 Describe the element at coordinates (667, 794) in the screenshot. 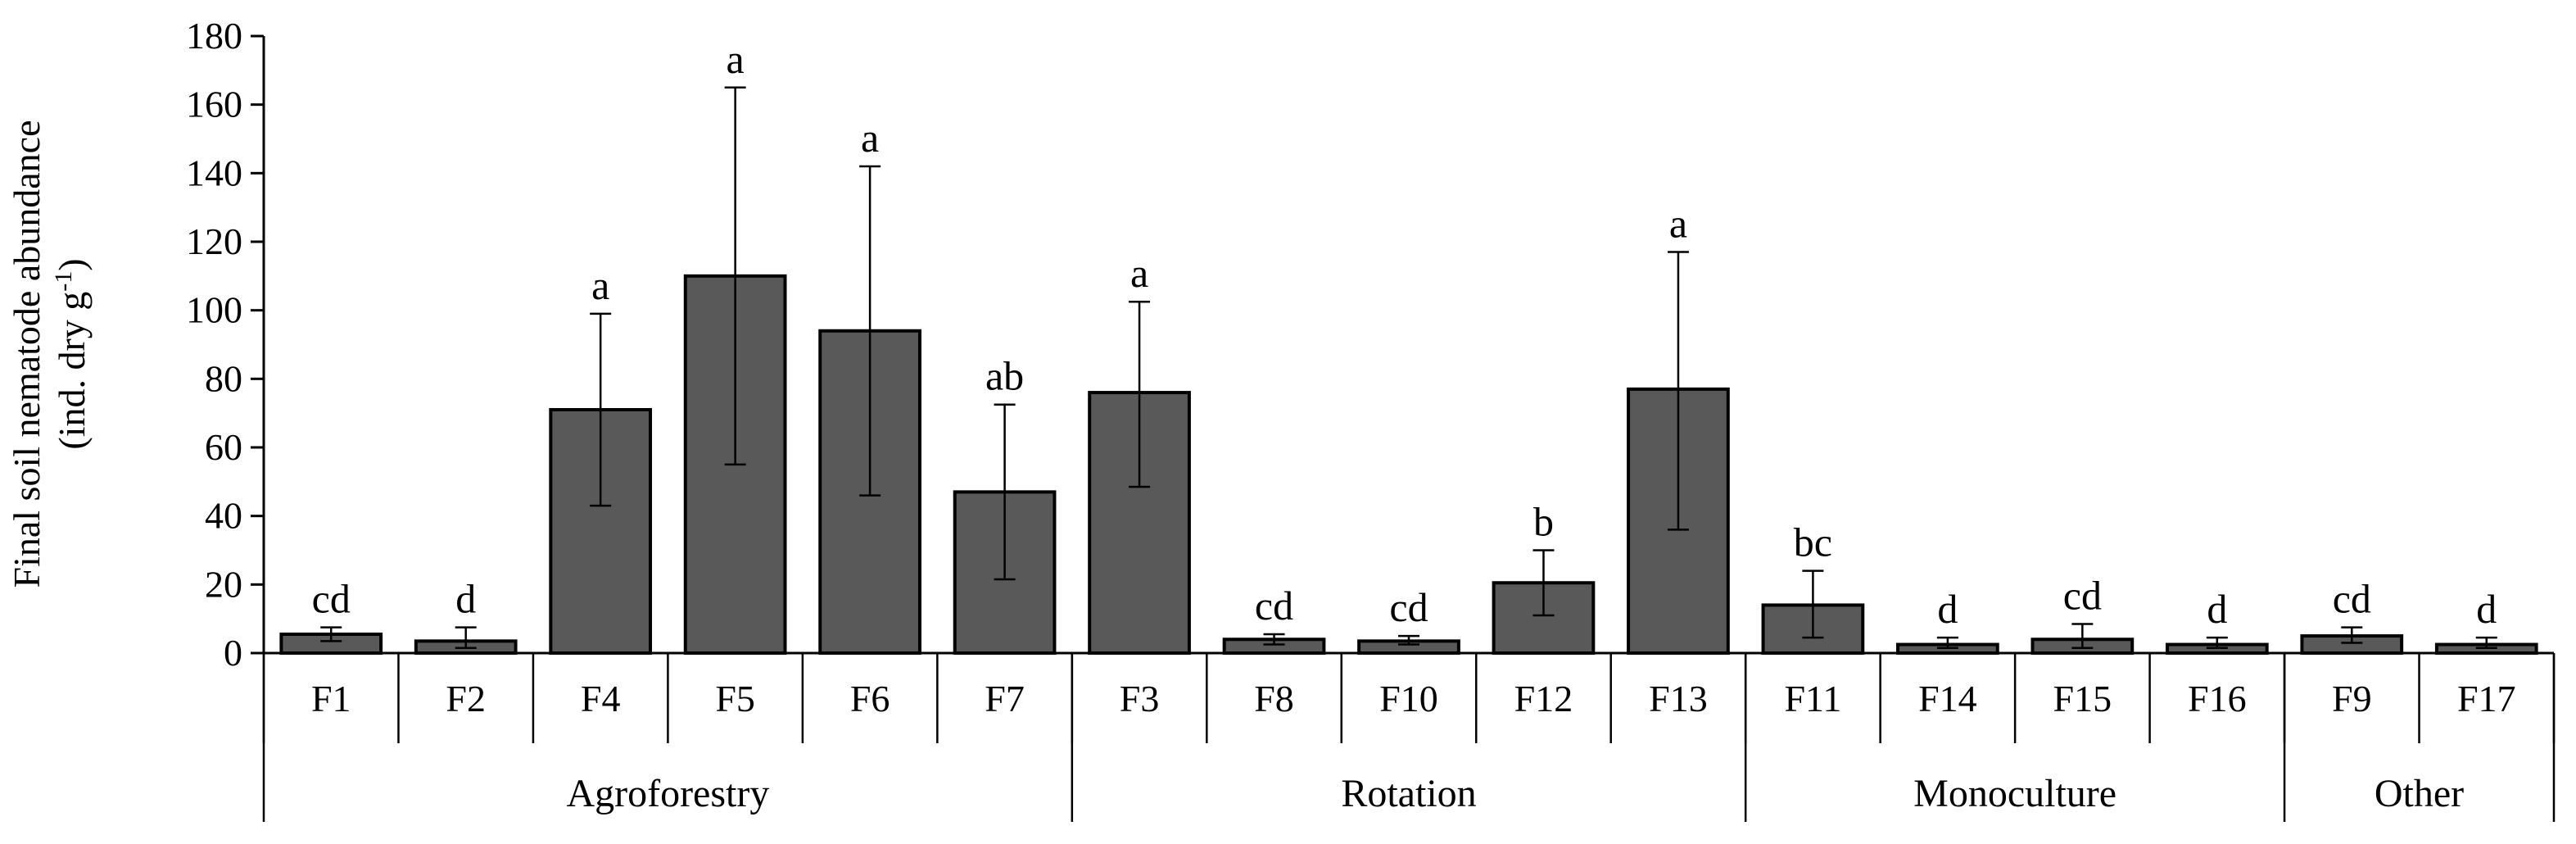

I see `group-label-agroforestry: Agroforestry` at that location.